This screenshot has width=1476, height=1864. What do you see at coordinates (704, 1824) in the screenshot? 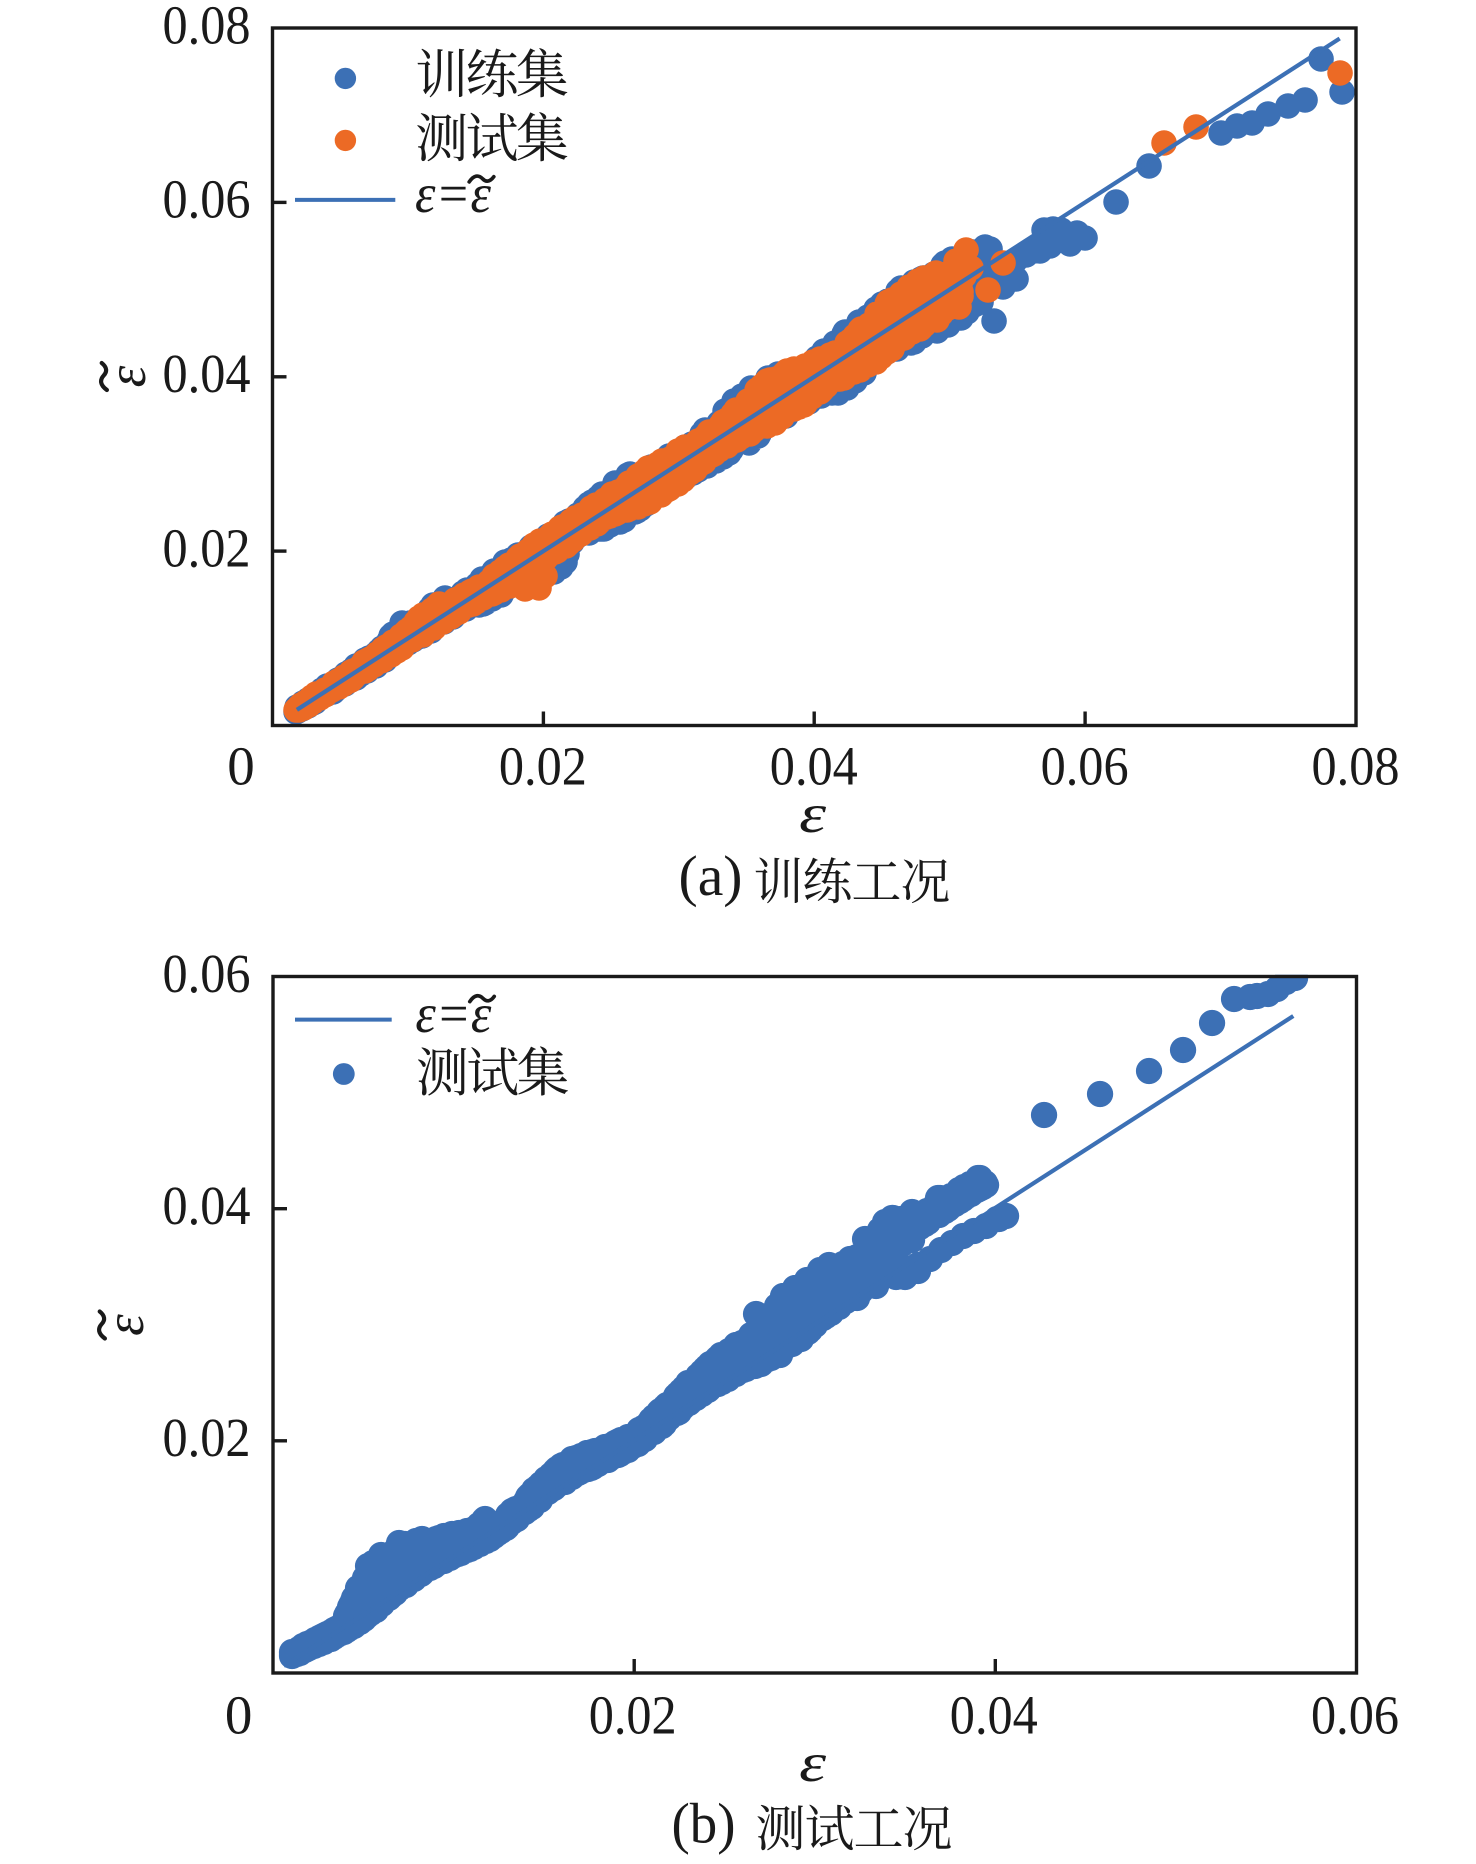
I see `svg-text: (b)` at bounding box center [704, 1824].